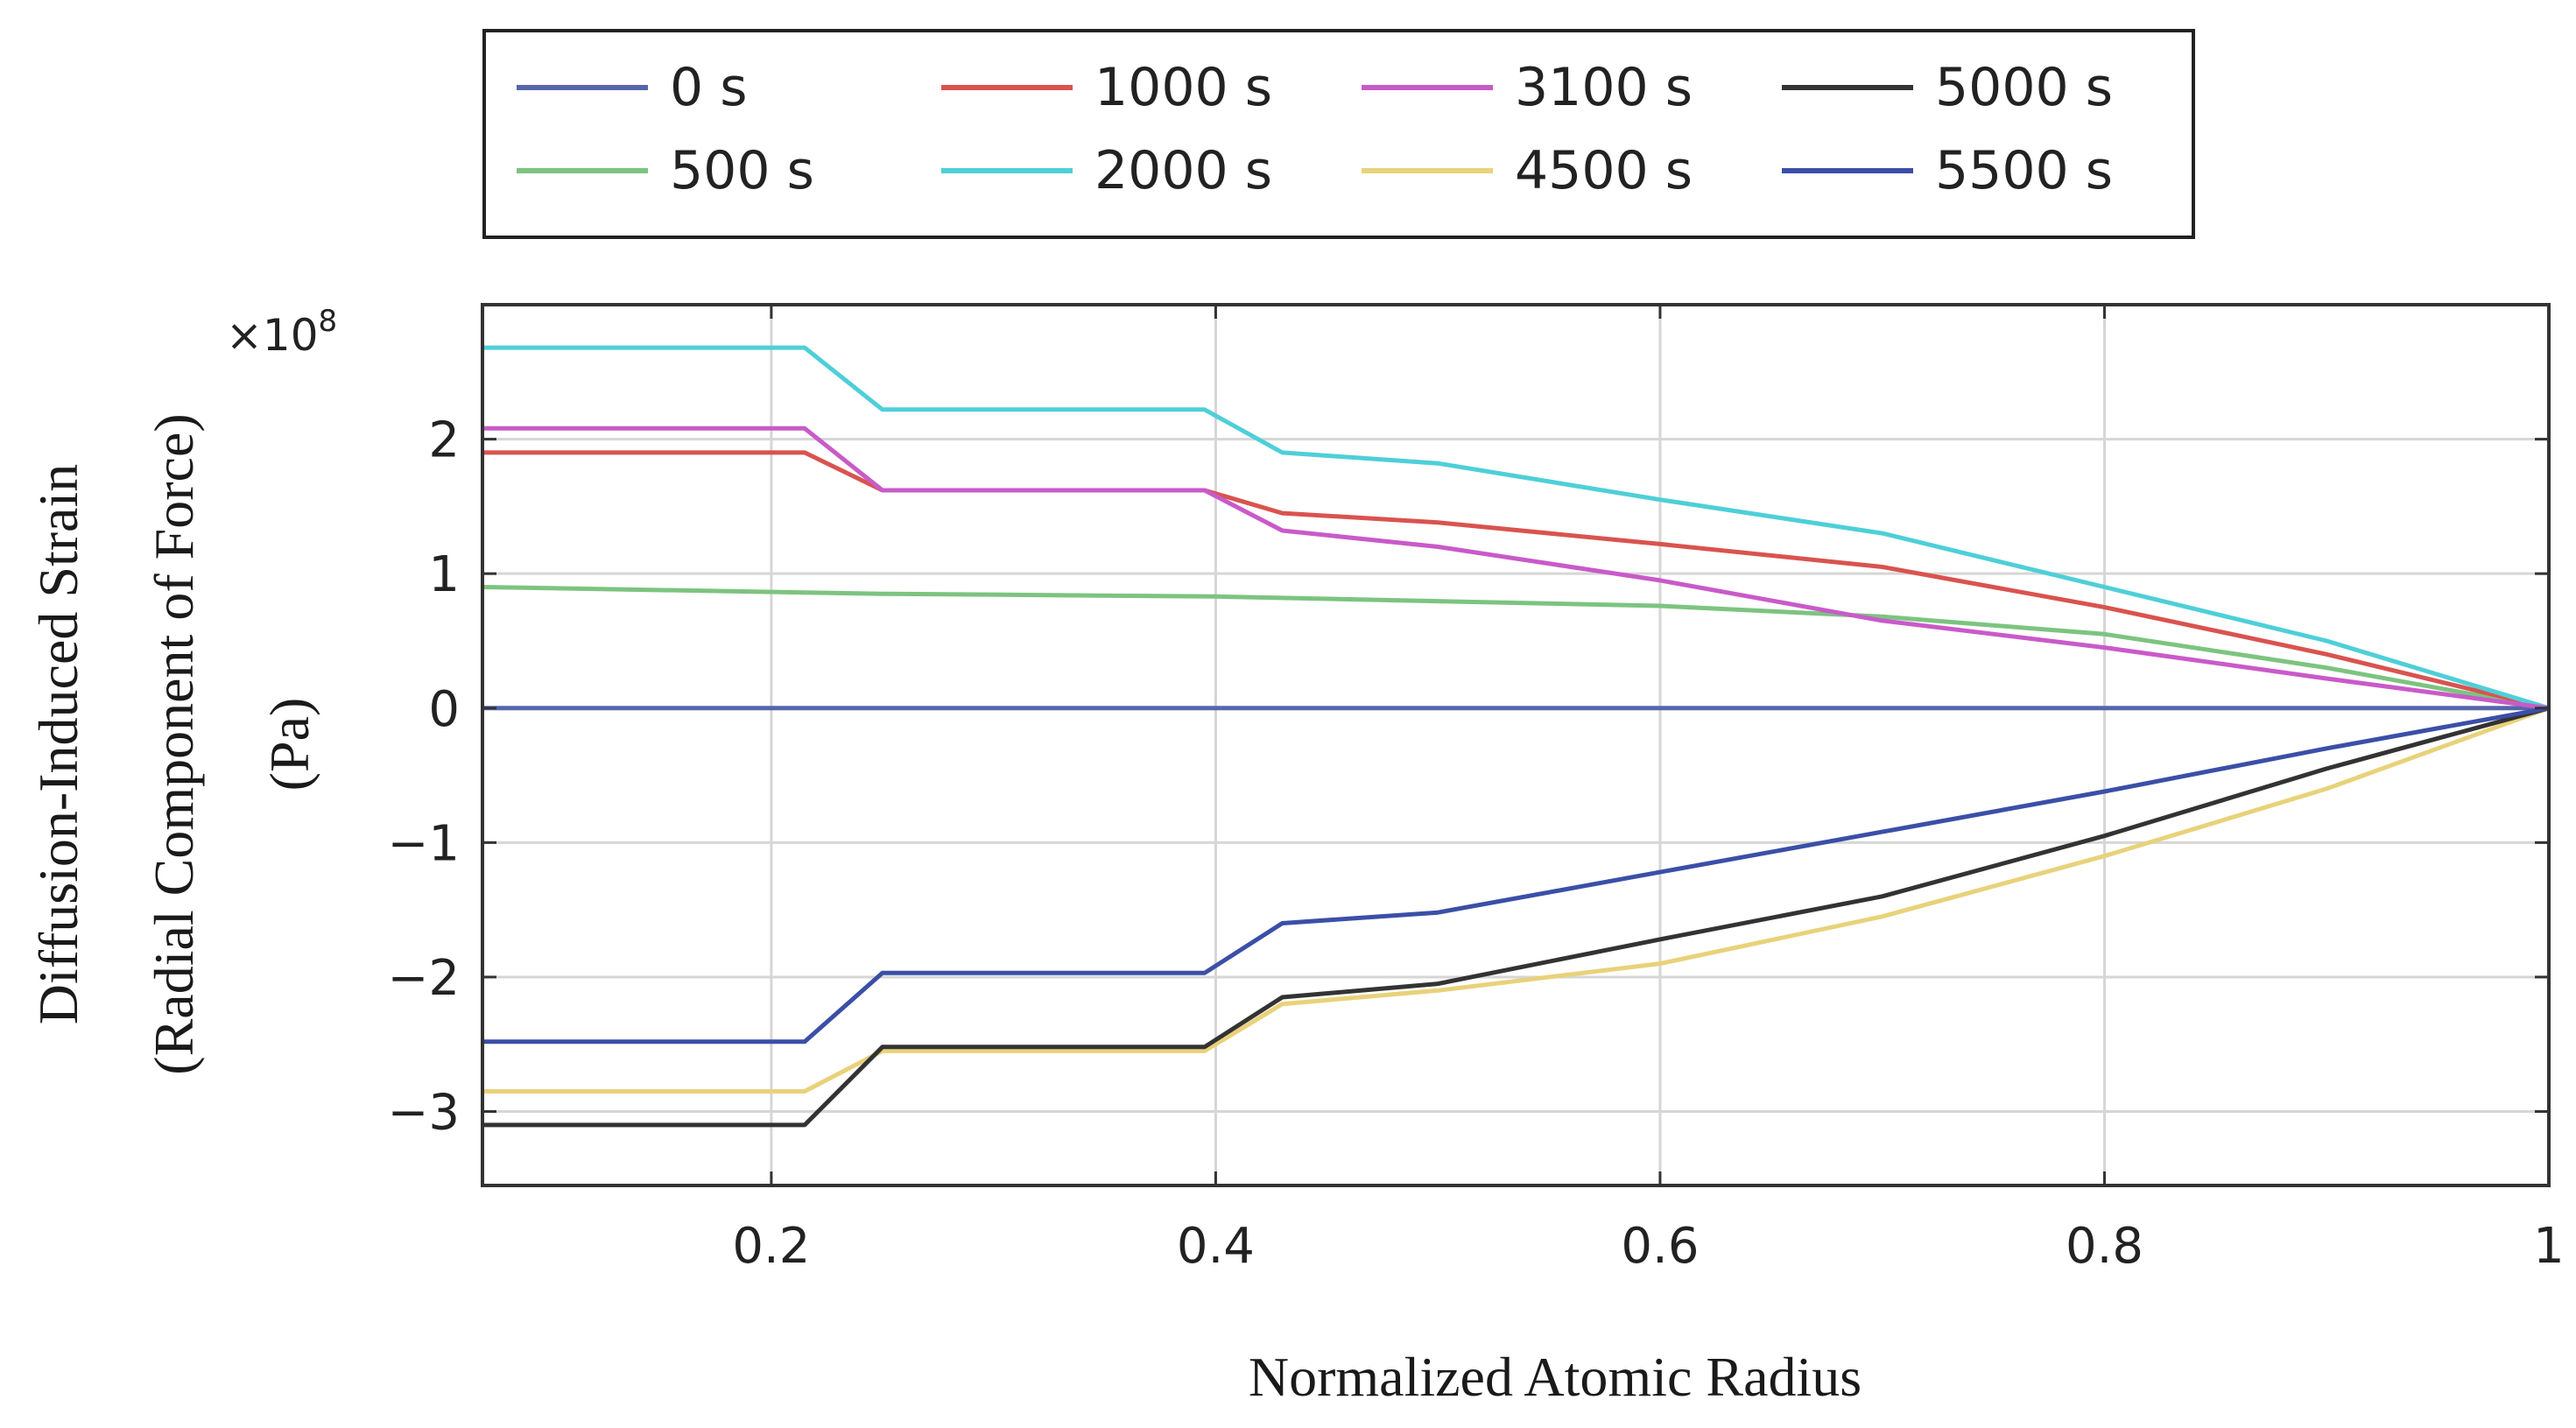  I want to click on y-tick-labels: −3 −2 −1 0 1 2, so click(423, 777).